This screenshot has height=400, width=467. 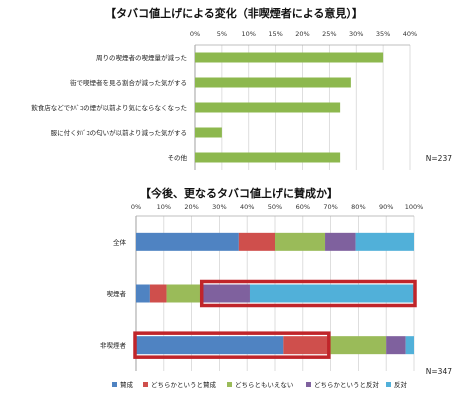 I want to click on chart2-legend: 賛成 どちらかというと賛成 どちらともいえない どちらかというと反対 反対, so click(x=260, y=384).